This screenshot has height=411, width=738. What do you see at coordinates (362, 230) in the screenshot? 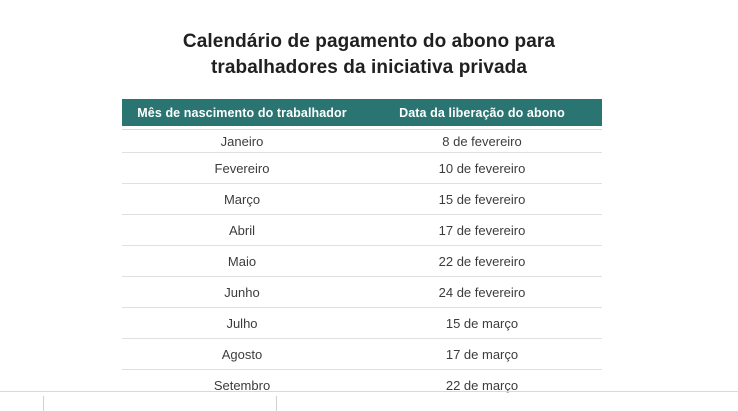
I see `table-row: Abril 17 de fevereiro` at bounding box center [362, 230].